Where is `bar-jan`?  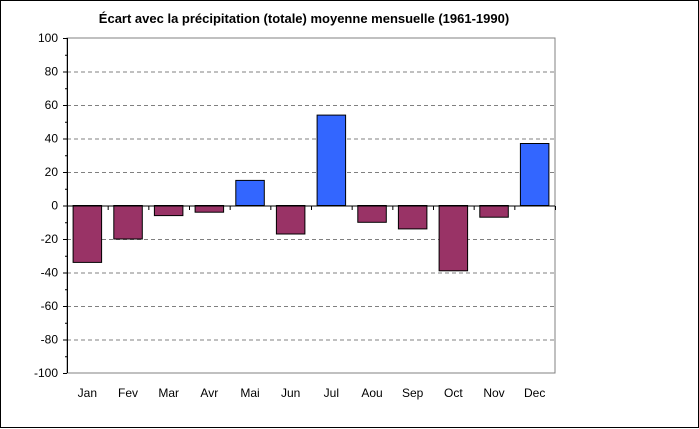
bar-jan is located at coordinates (87, 234).